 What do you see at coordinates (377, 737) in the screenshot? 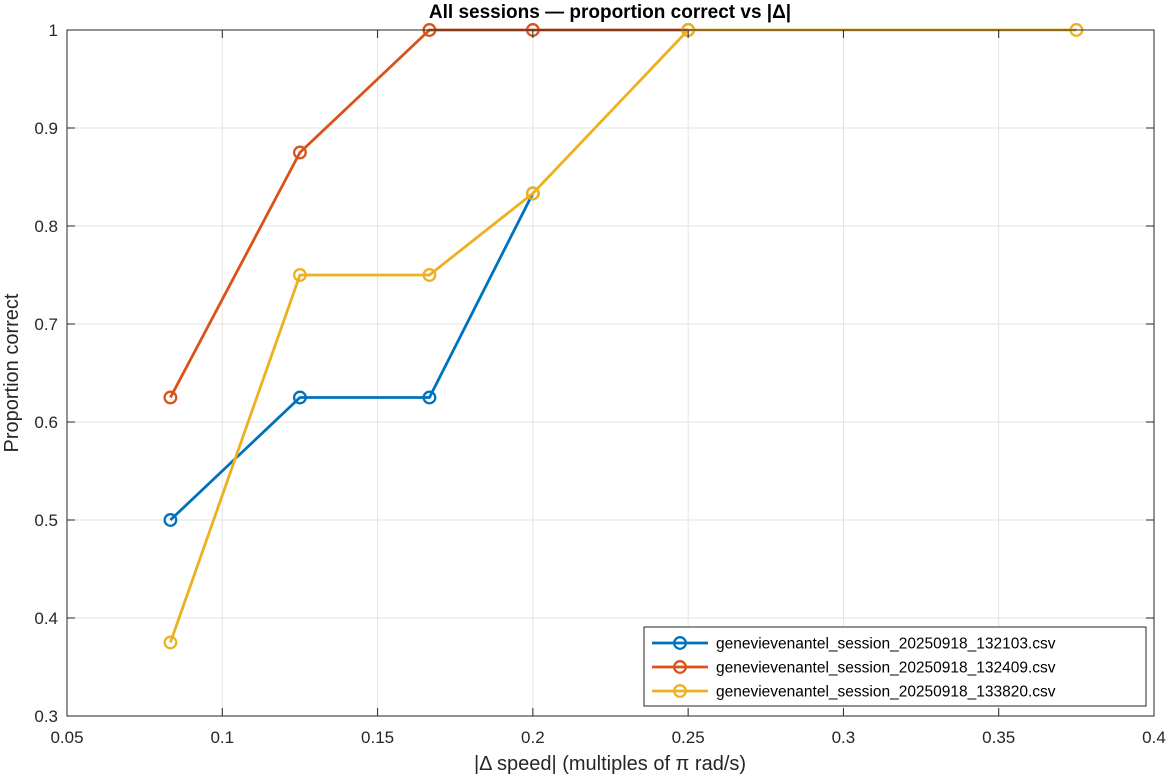
I see `x-tick-label: 0.15` at bounding box center [377, 737].